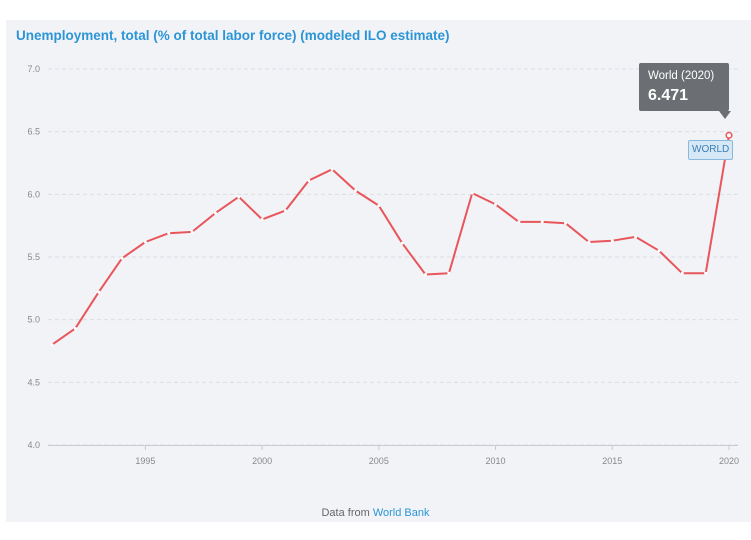 The width and height of the screenshot is (751, 540). Describe the element at coordinates (668, 95) in the screenshot. I see `tooltip-value: 6.471` at that location.